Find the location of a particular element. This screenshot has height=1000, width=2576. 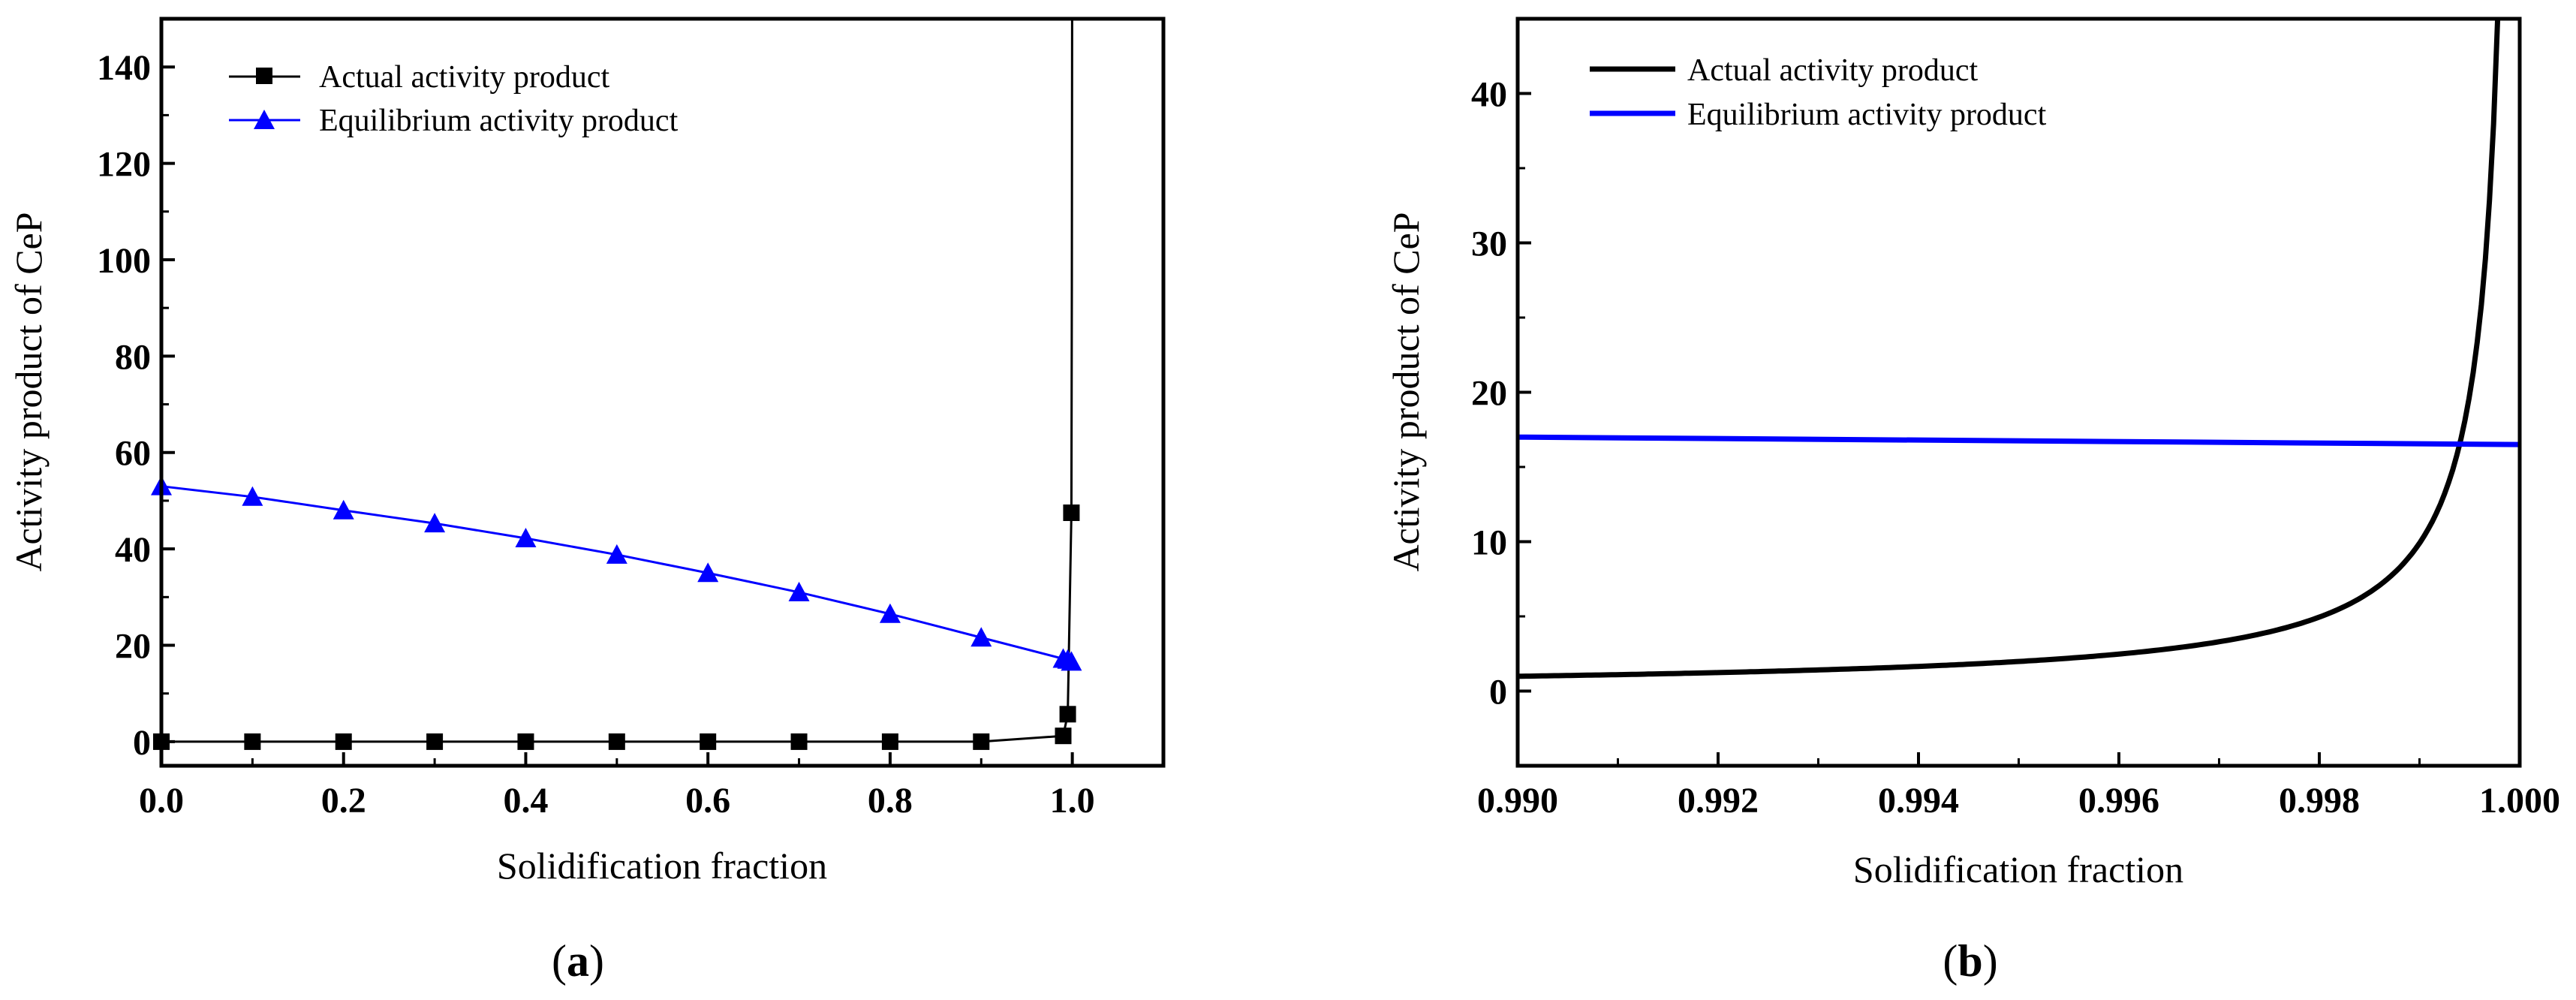

panel-a-y-tick-label: 60 is located at coordinates (133, 454).